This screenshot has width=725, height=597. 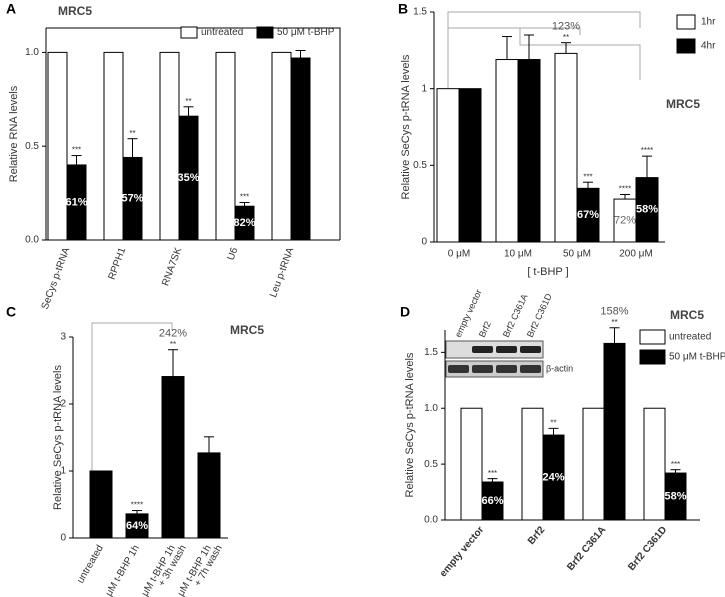 What do you see at coordinates (539, 315) in the screenshot?
I see `blot-lane-label: Brf2 C361D` at bounding box center [539, 315].